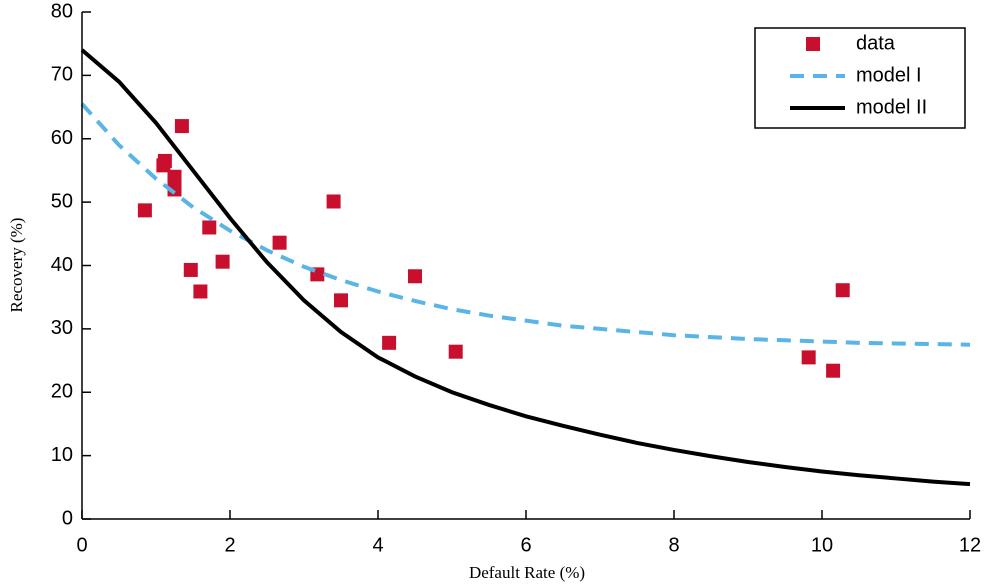 This screenshot has width=992, height=585. What do you see at coordinates (62, 201) in the screenshot?
I see `y-tick-label: 50` at bounding box center [62, 201].